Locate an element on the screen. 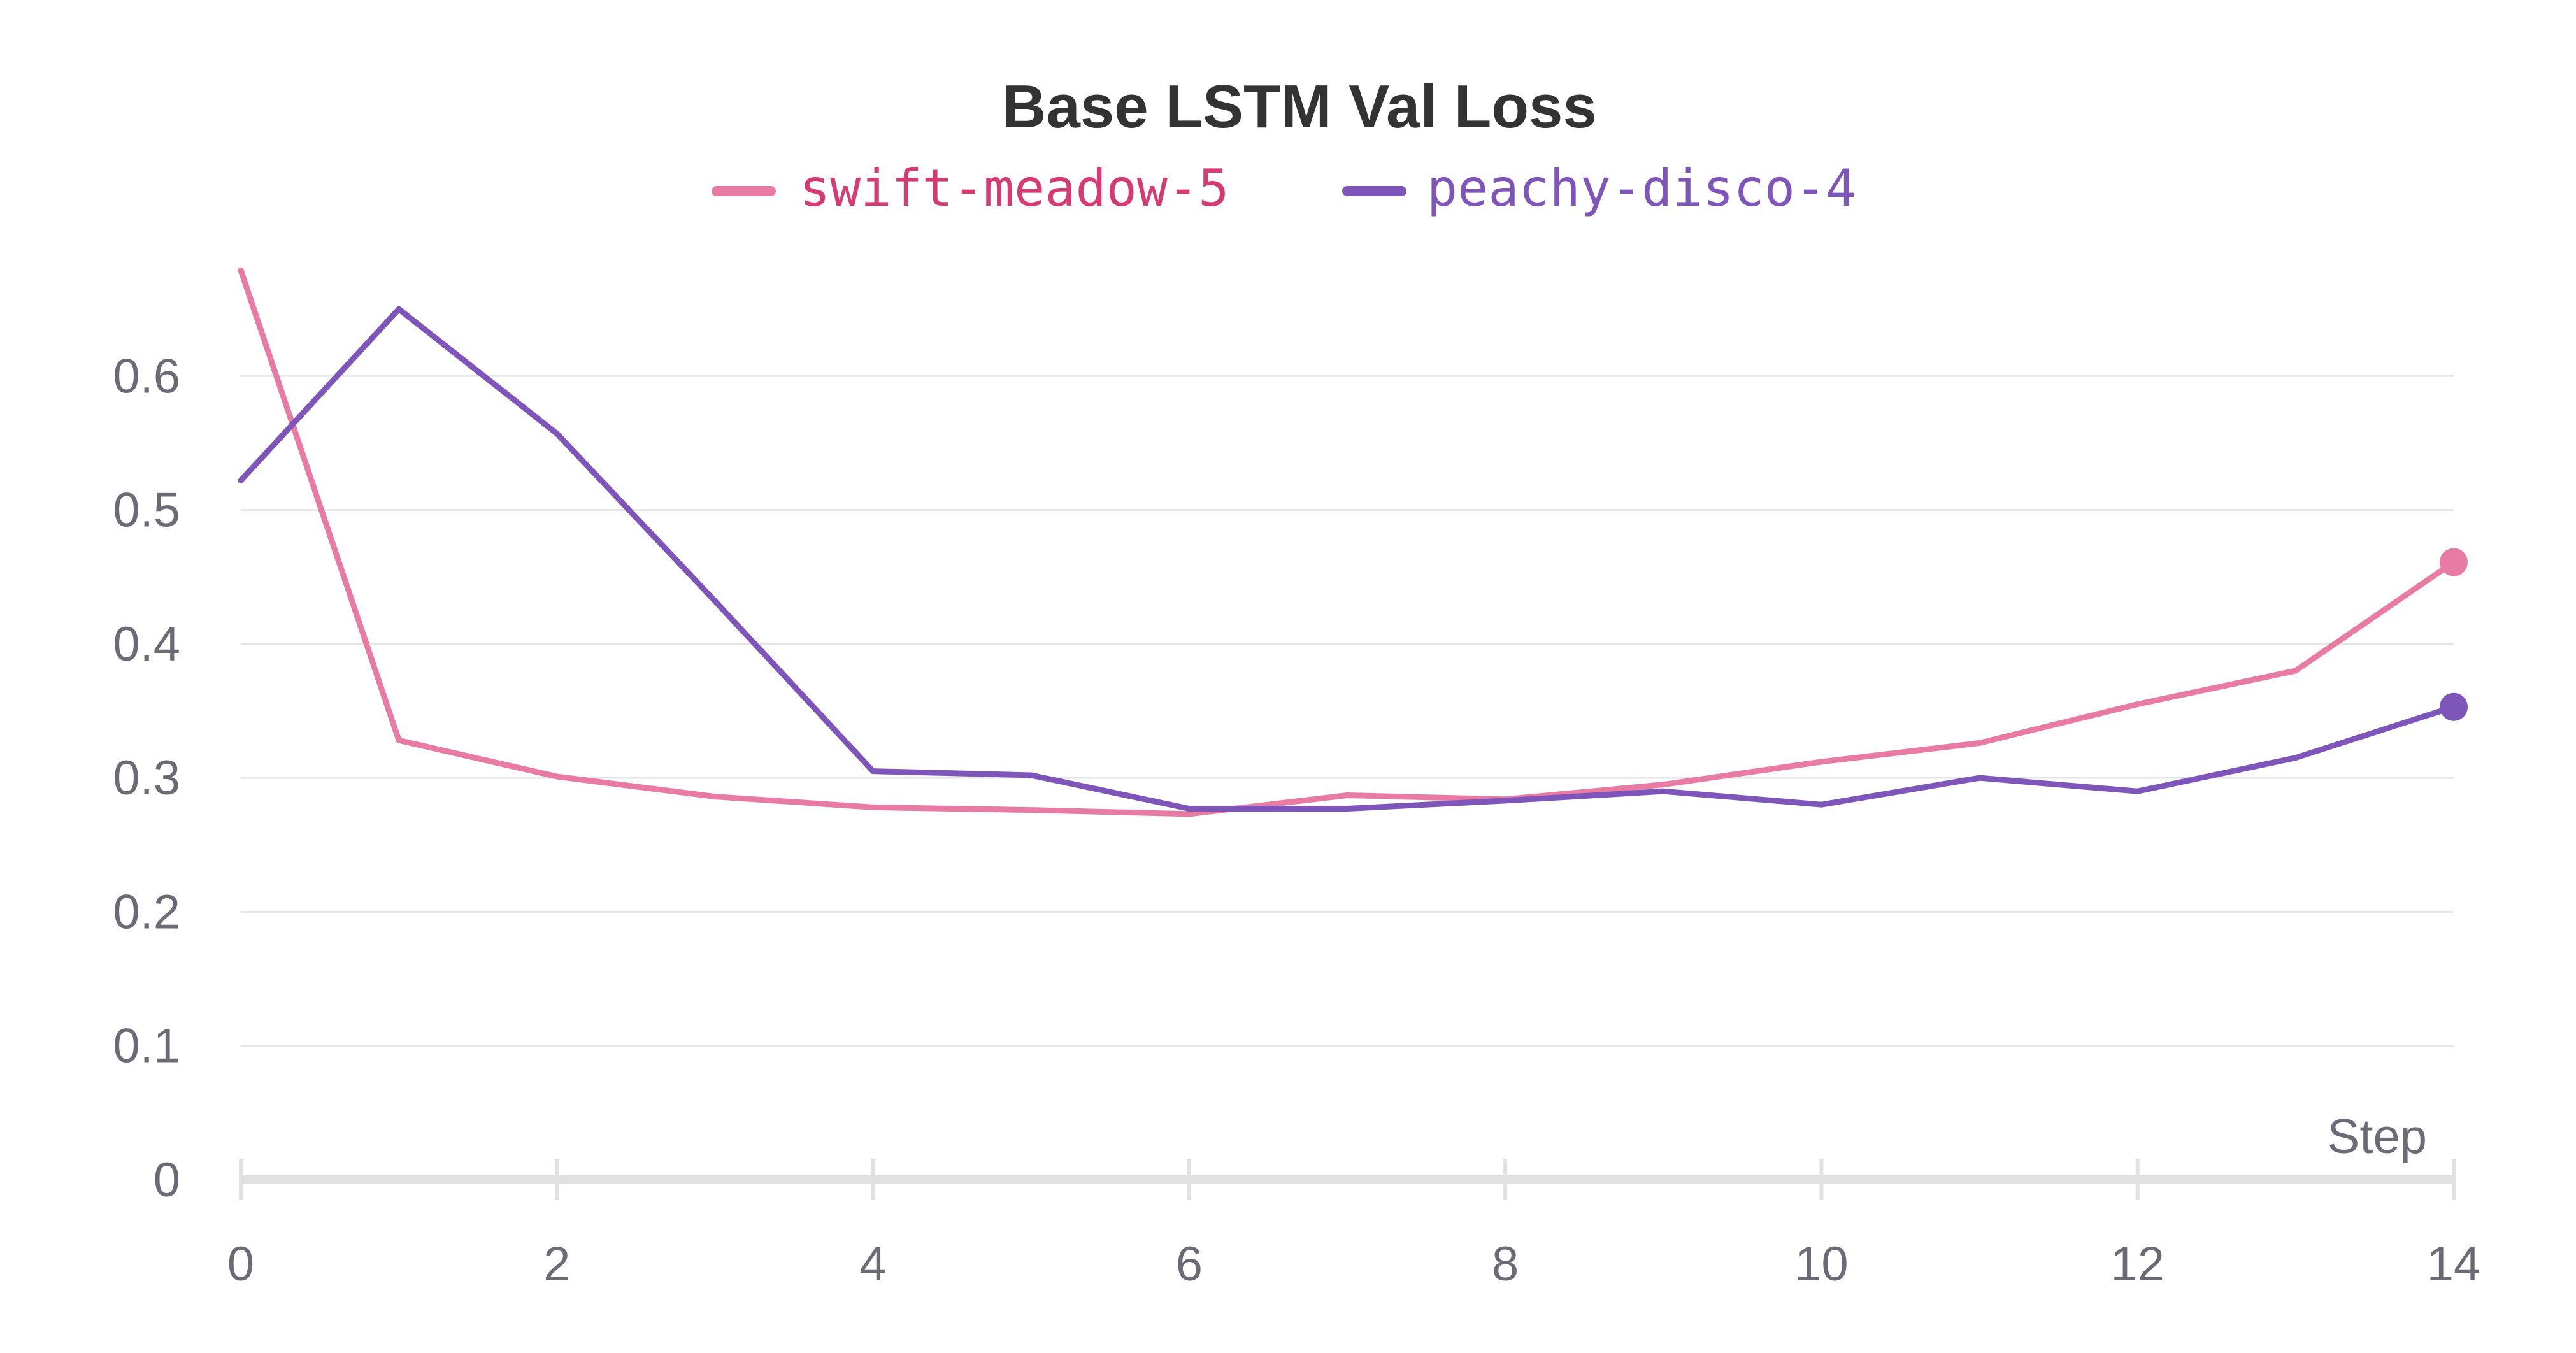  x-tick-label: 8 is located at coordinates (1506, 1264).